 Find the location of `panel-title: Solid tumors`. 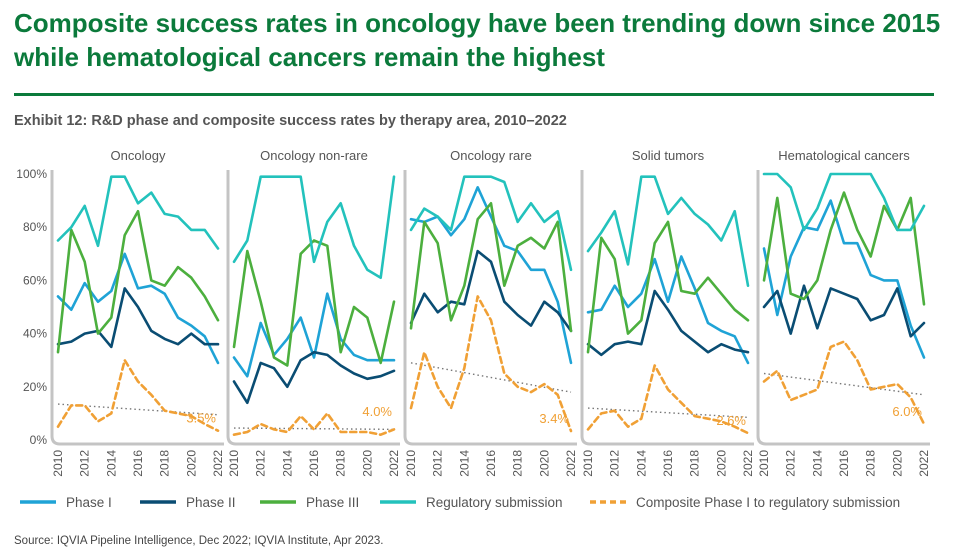

panel-title: Solid tumors is located at coordinates (668, 155).